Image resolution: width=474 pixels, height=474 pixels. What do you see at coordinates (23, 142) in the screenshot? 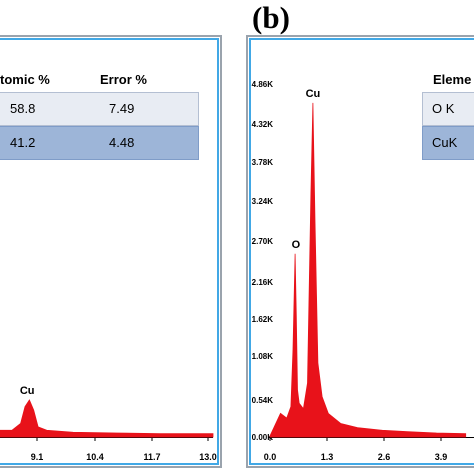
I see `left-table-atomic-cell: 41.2` at bounding box center [23, 142].